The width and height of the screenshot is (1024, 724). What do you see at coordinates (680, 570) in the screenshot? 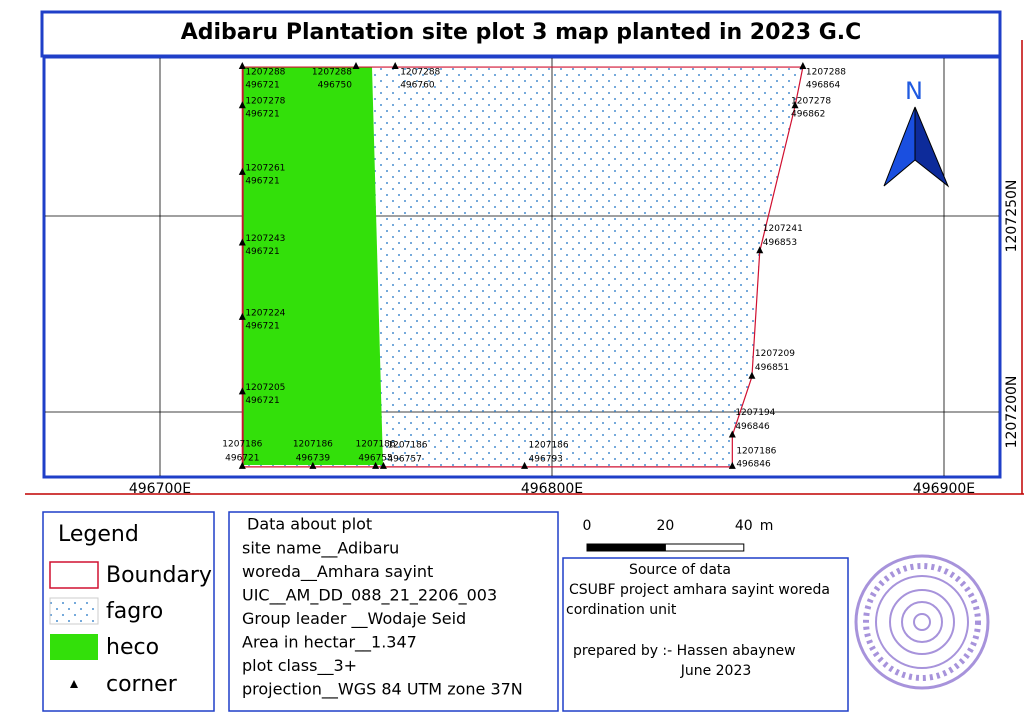
I see `source-heading: Source of data` at bounding box center [680, 570].